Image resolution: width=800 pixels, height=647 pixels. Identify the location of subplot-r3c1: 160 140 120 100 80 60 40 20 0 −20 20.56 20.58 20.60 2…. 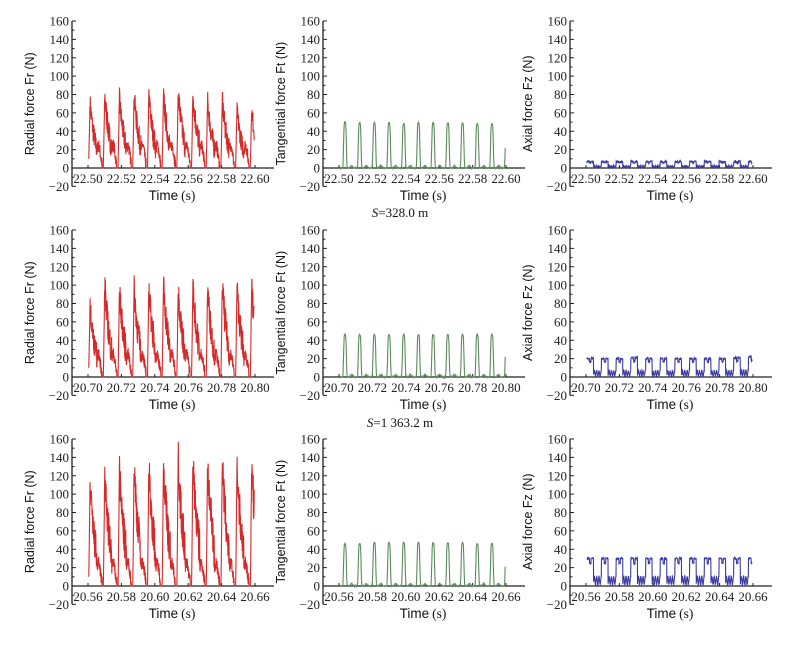
(148, 526).